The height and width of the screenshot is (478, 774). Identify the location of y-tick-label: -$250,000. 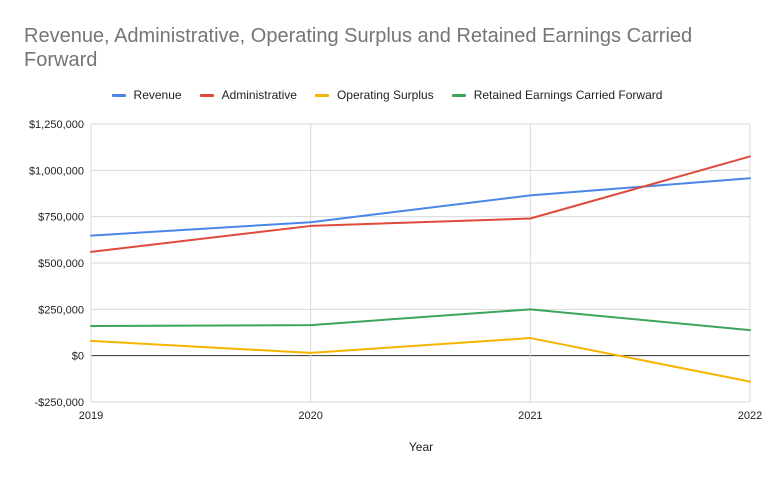
(59, 403).